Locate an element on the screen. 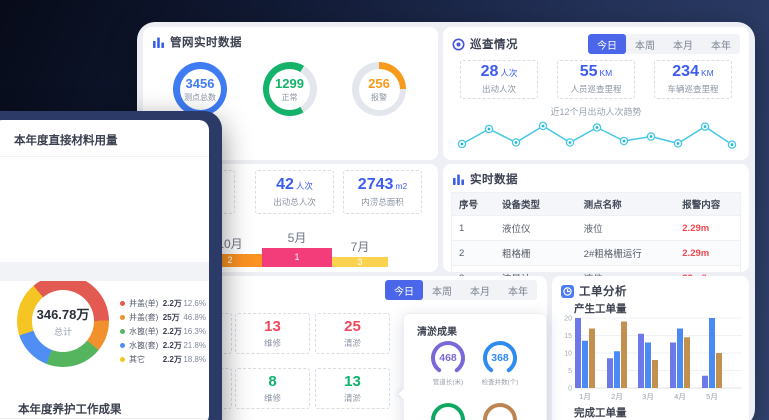  inspection-stats-row: 28 人次 出动人次 55 KM 人员巡查里程 234 KM 车辆巡查里程 is located at coordinates (596, 79).